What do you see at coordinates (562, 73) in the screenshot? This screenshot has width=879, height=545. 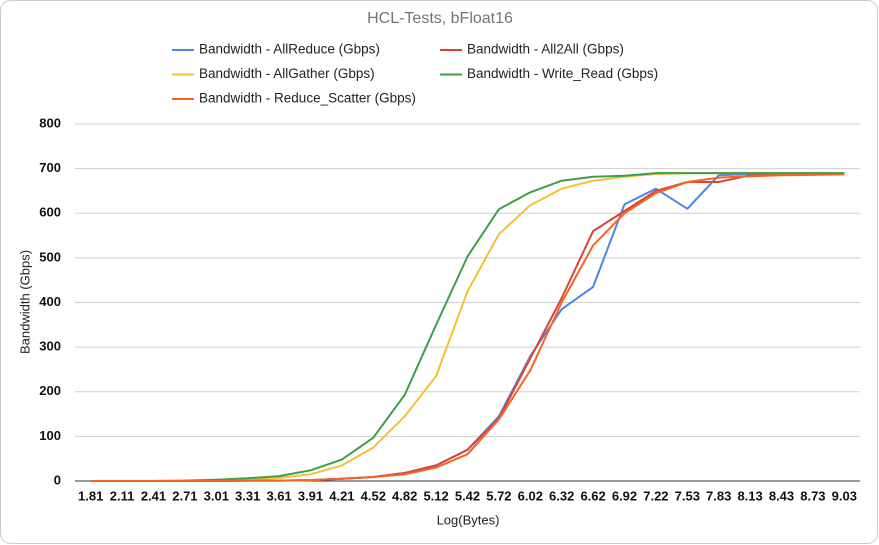 I see `legend-label: Bandwidth - Write_Read (Gbps)` at bounding box center [562, 73].